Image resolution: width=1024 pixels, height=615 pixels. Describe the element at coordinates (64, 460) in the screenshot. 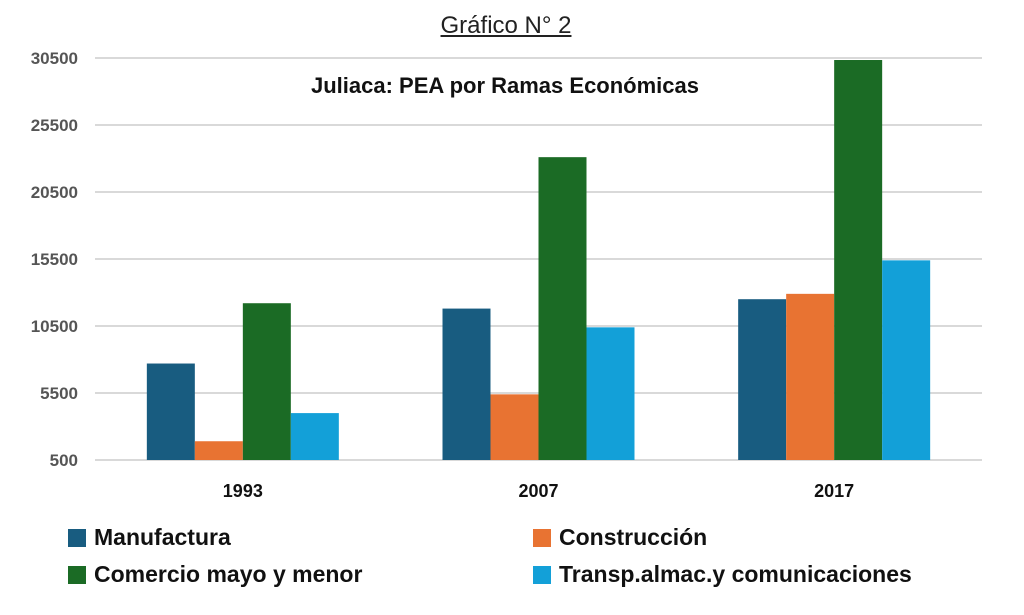

I see `y-tick-label: 500` at that location.